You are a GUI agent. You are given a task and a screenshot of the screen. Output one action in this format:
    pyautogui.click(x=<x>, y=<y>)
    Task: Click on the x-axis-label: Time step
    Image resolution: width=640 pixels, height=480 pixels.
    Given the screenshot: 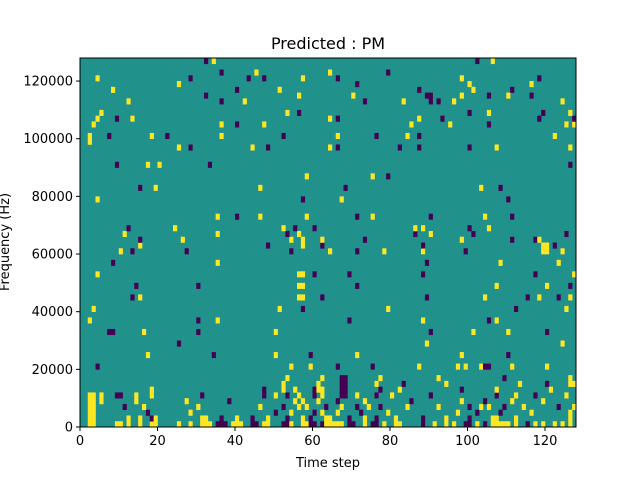 What is the action you would take?
    pyautogui.click(x=327, y=463)
    